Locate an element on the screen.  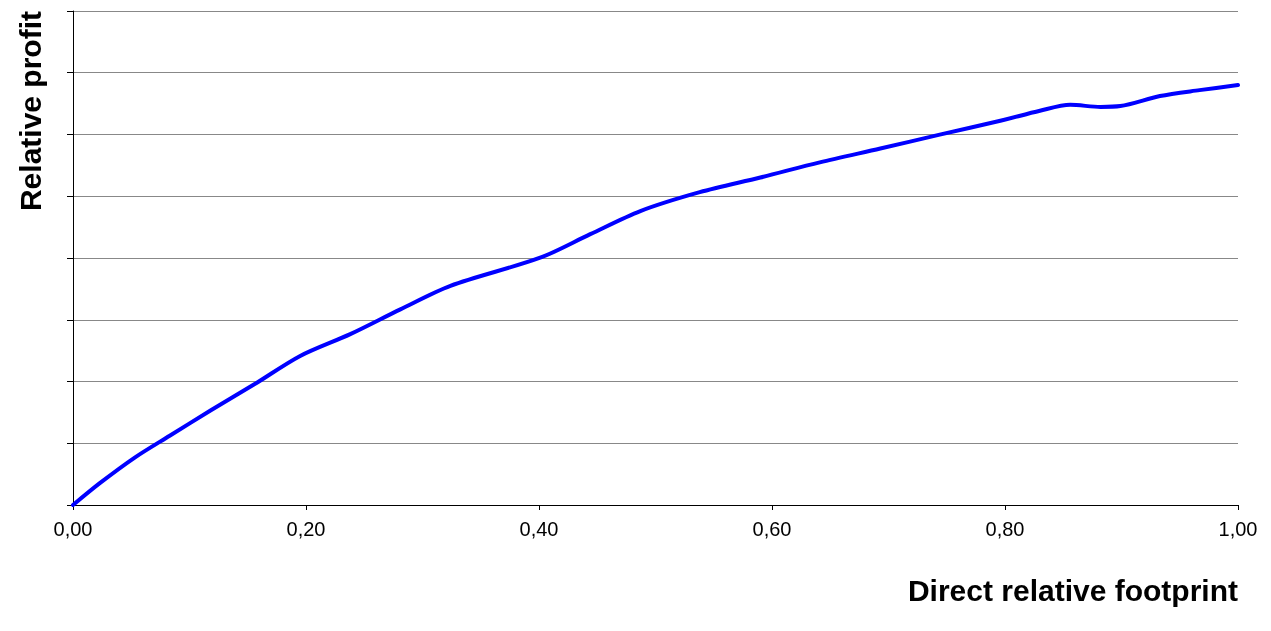
x-tick-label: 0,80 is located at coordinates (1005, 529).